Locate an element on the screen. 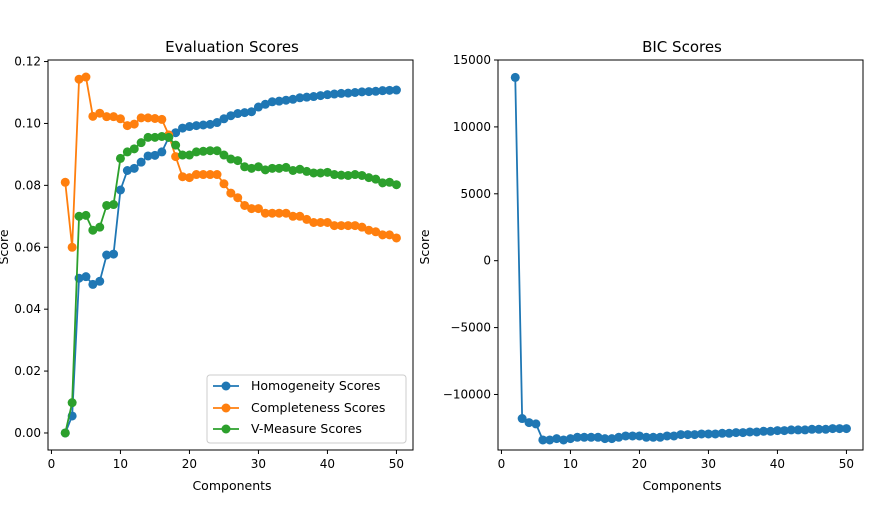 This screenshot has height=505, width=883. legend-label-homogeneity: Homogeneity Scores is located at coordinates (315, 385).